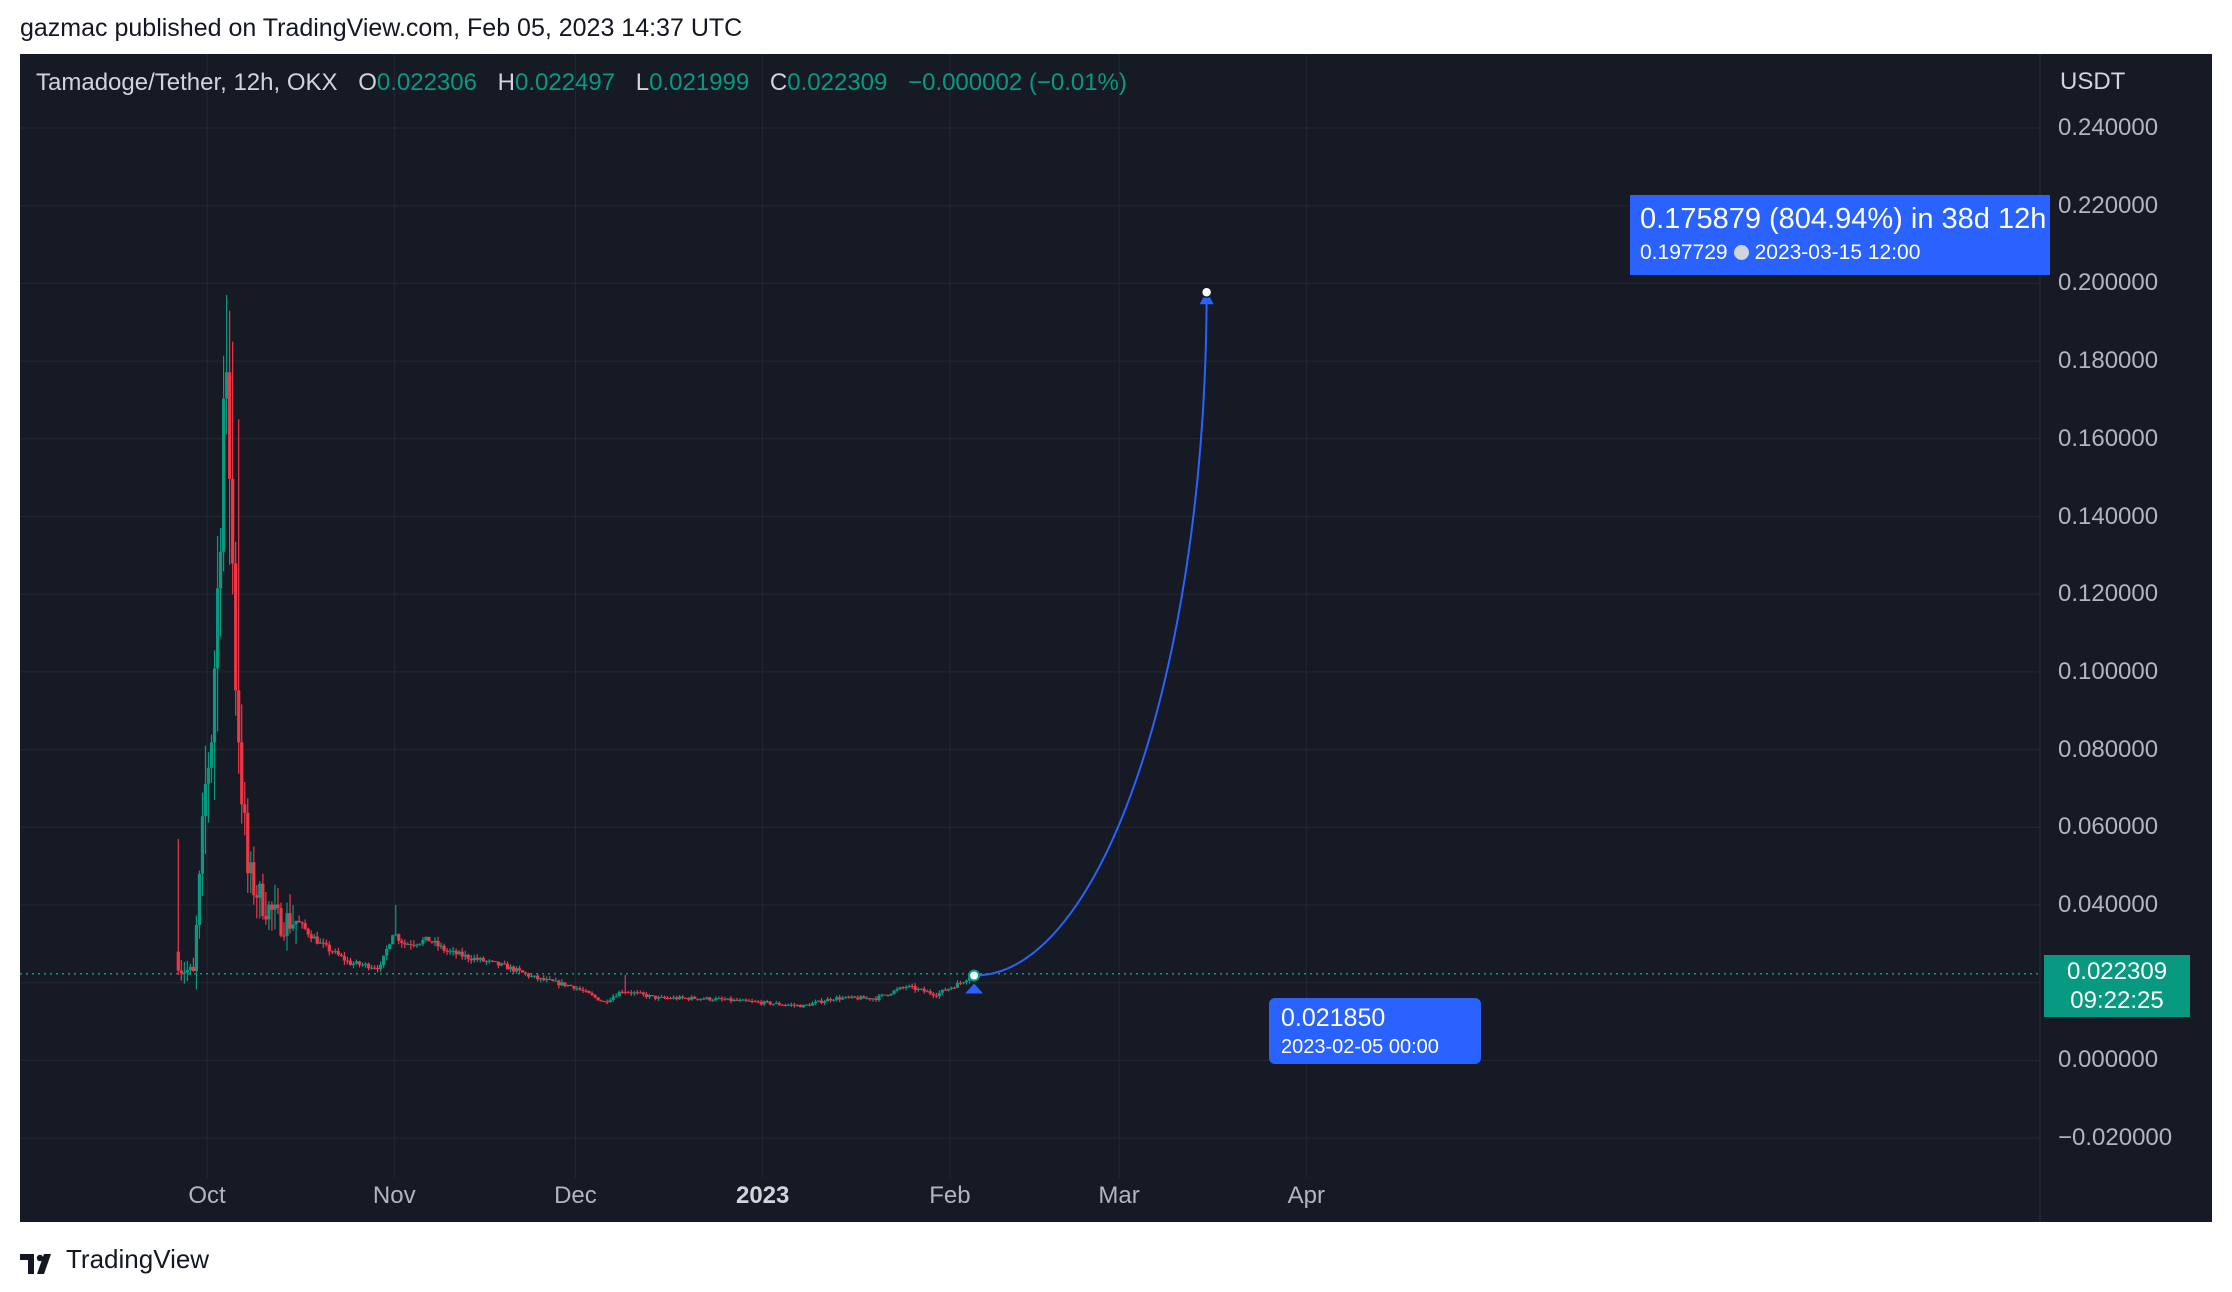  Describe the element at coordinates (1306, 1195) in the screenshot. I see `time-tick-label: Apr` at that location.